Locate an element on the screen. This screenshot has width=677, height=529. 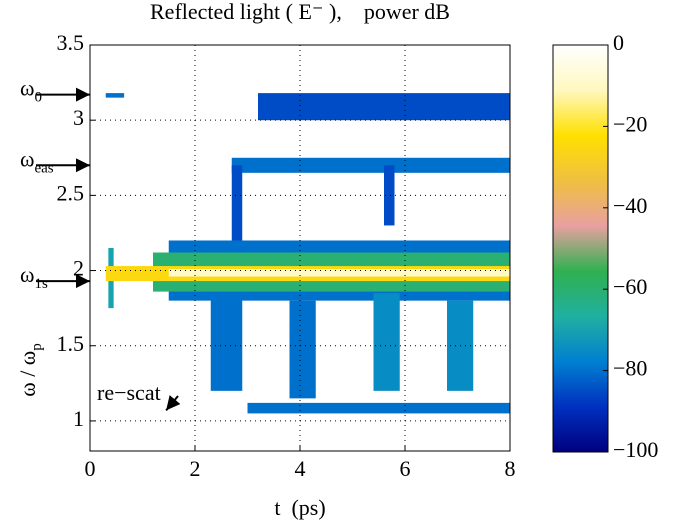
x-tick-label: 6 is located at coordinates (405, 468).